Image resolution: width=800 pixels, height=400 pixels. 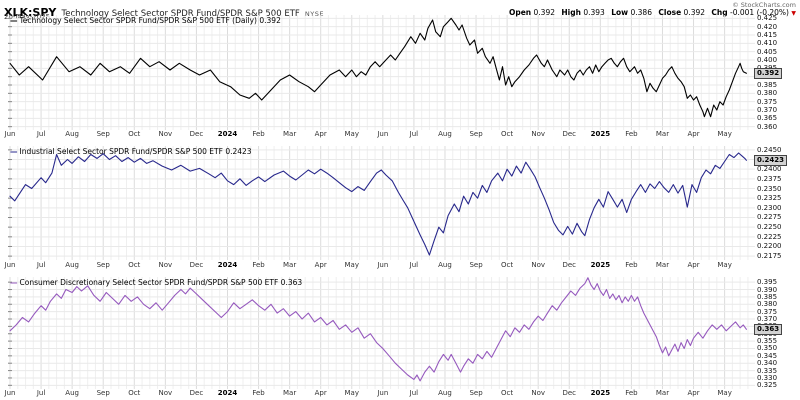 What do you see at coordinates (767, 18) in the screenshot?
I see `y-axis-label: 0.425` at bounding box center [767, 18].